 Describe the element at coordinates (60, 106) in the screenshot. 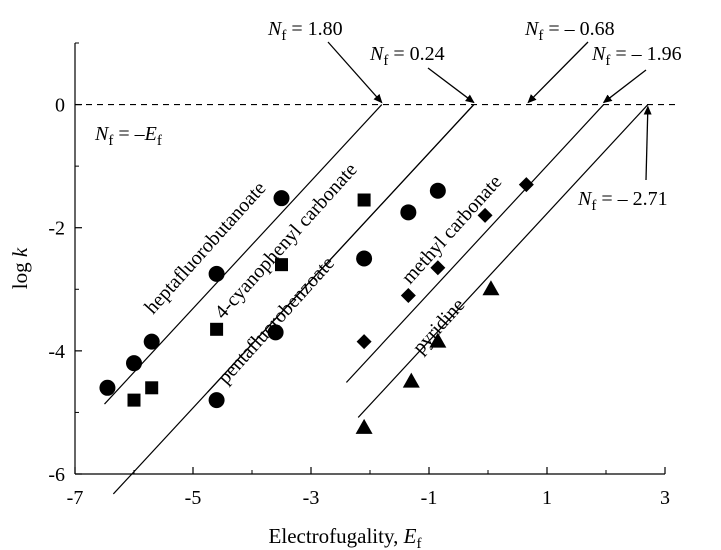

I see `y-tick-label: 0` at that location.